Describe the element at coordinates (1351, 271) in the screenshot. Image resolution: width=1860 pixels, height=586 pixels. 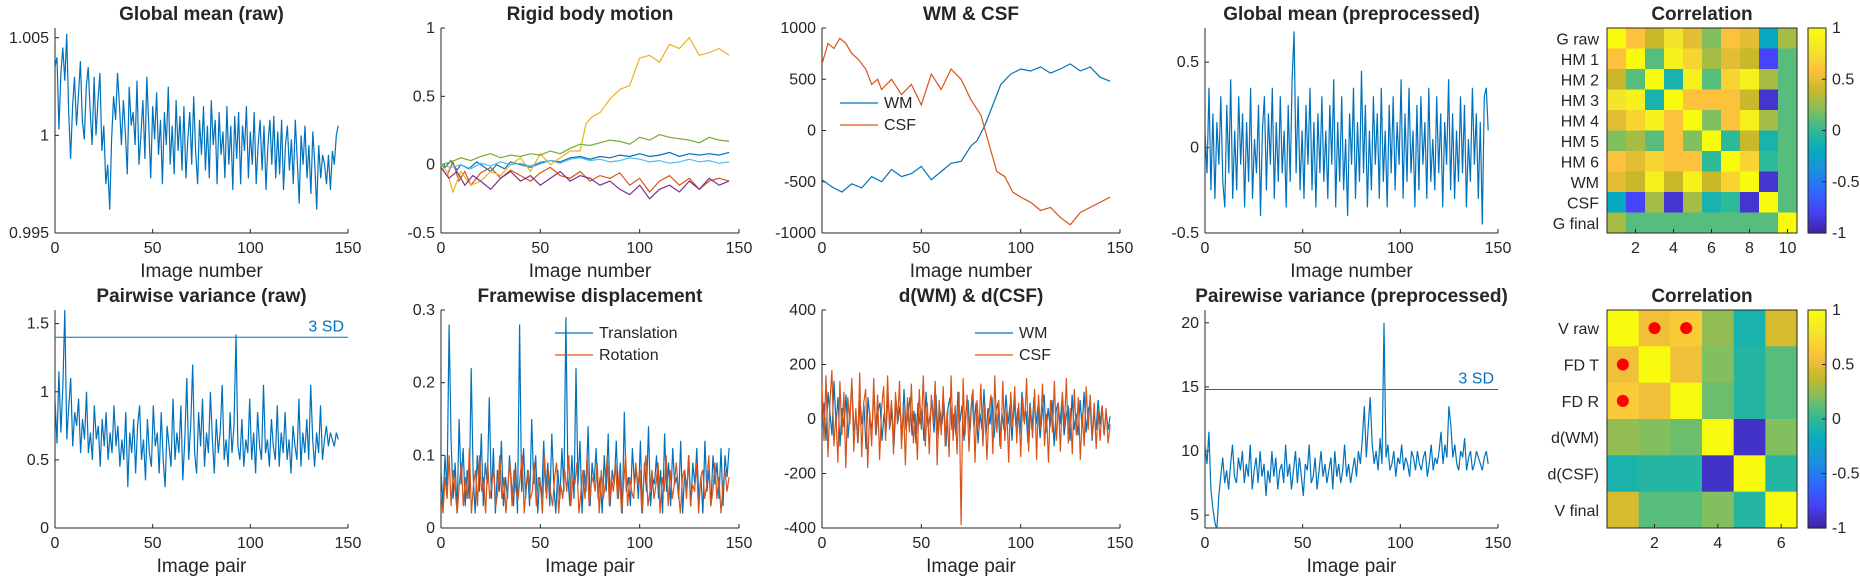
I see `x-axis-label: Image number` at that location.